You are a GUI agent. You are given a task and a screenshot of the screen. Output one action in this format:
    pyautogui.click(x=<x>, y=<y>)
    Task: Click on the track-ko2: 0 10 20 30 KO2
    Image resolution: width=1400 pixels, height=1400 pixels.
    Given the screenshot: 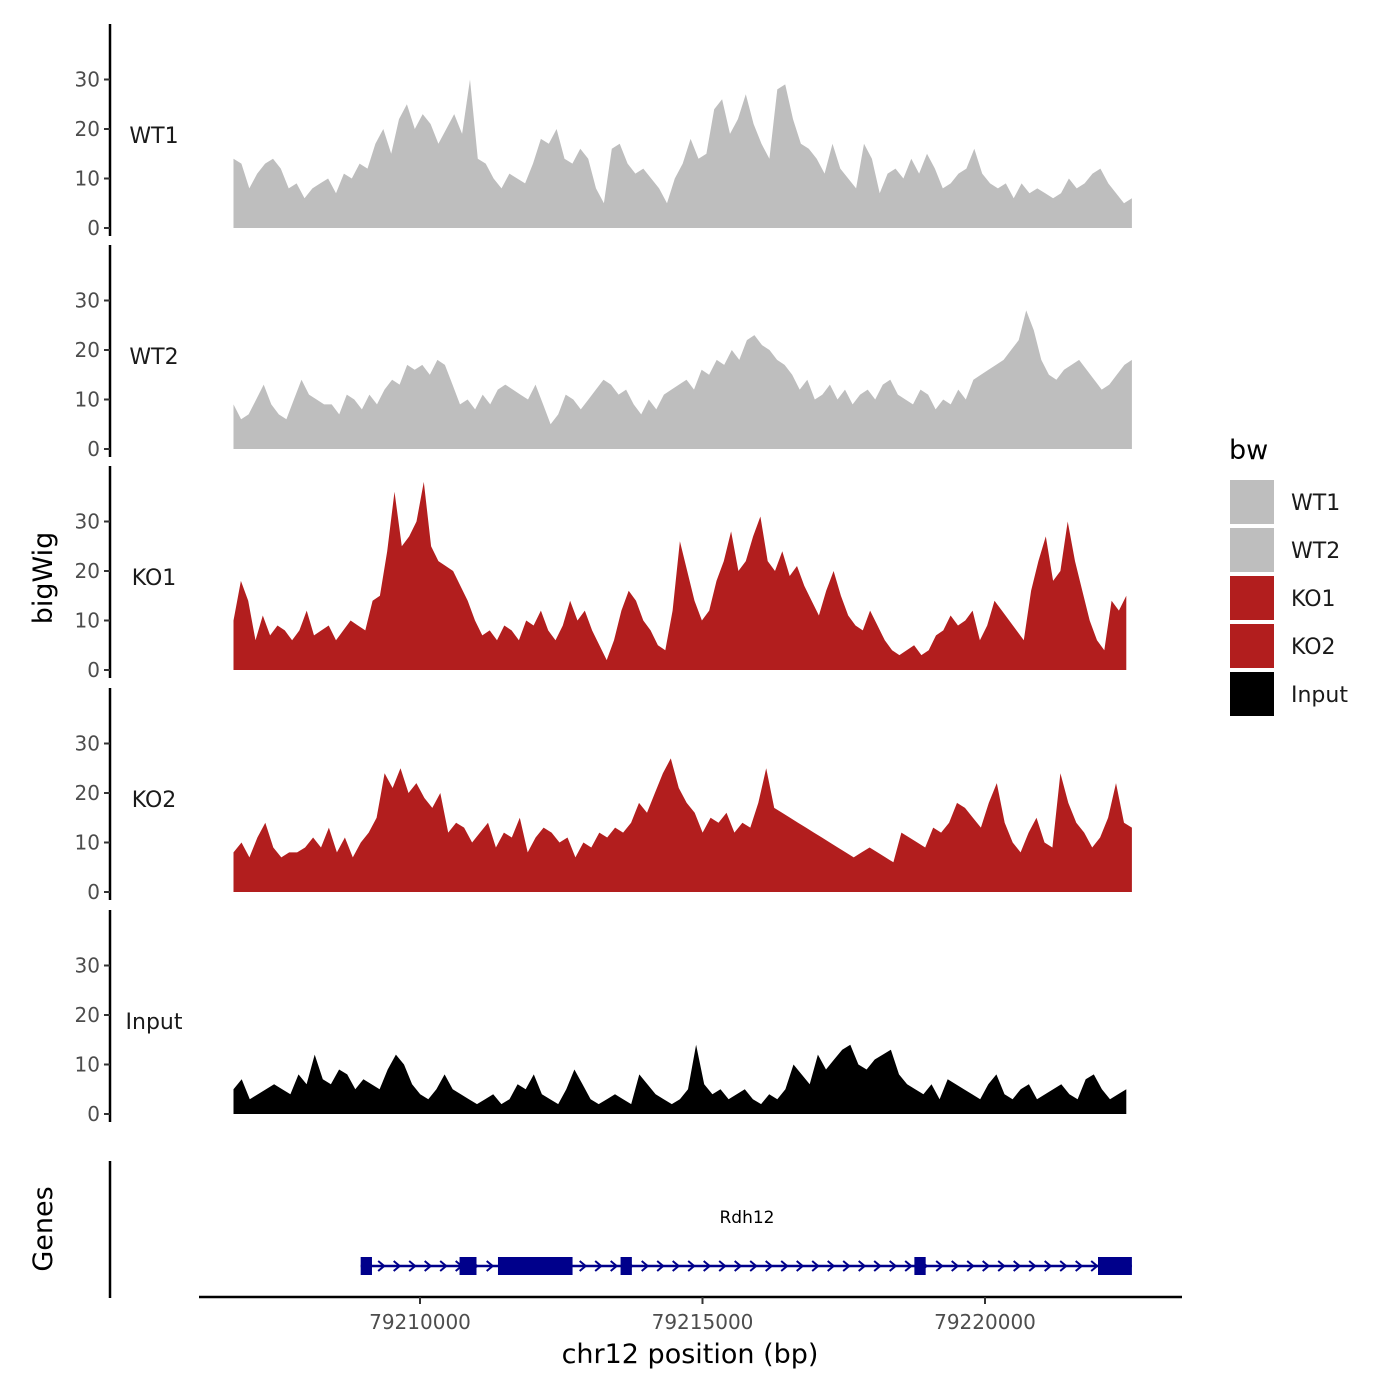 What is the action you would take?
    pyautogui.click(x=603, y=796)
    